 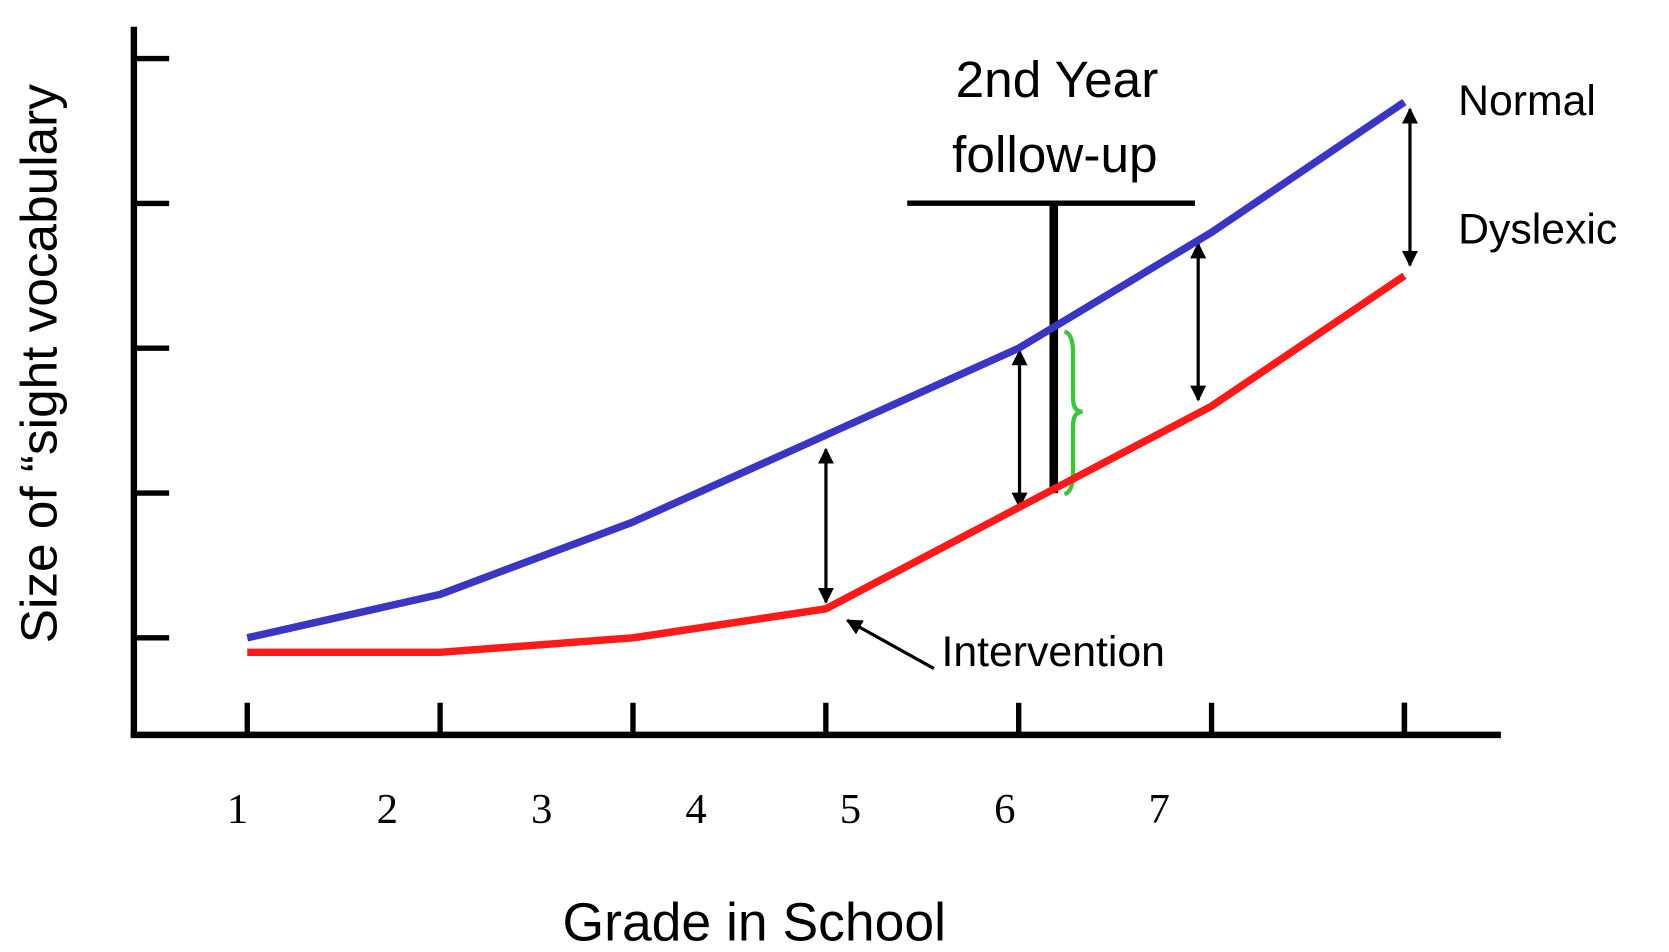 I want to click on annotation: 2nd Year, so click(x=1057, y=79).